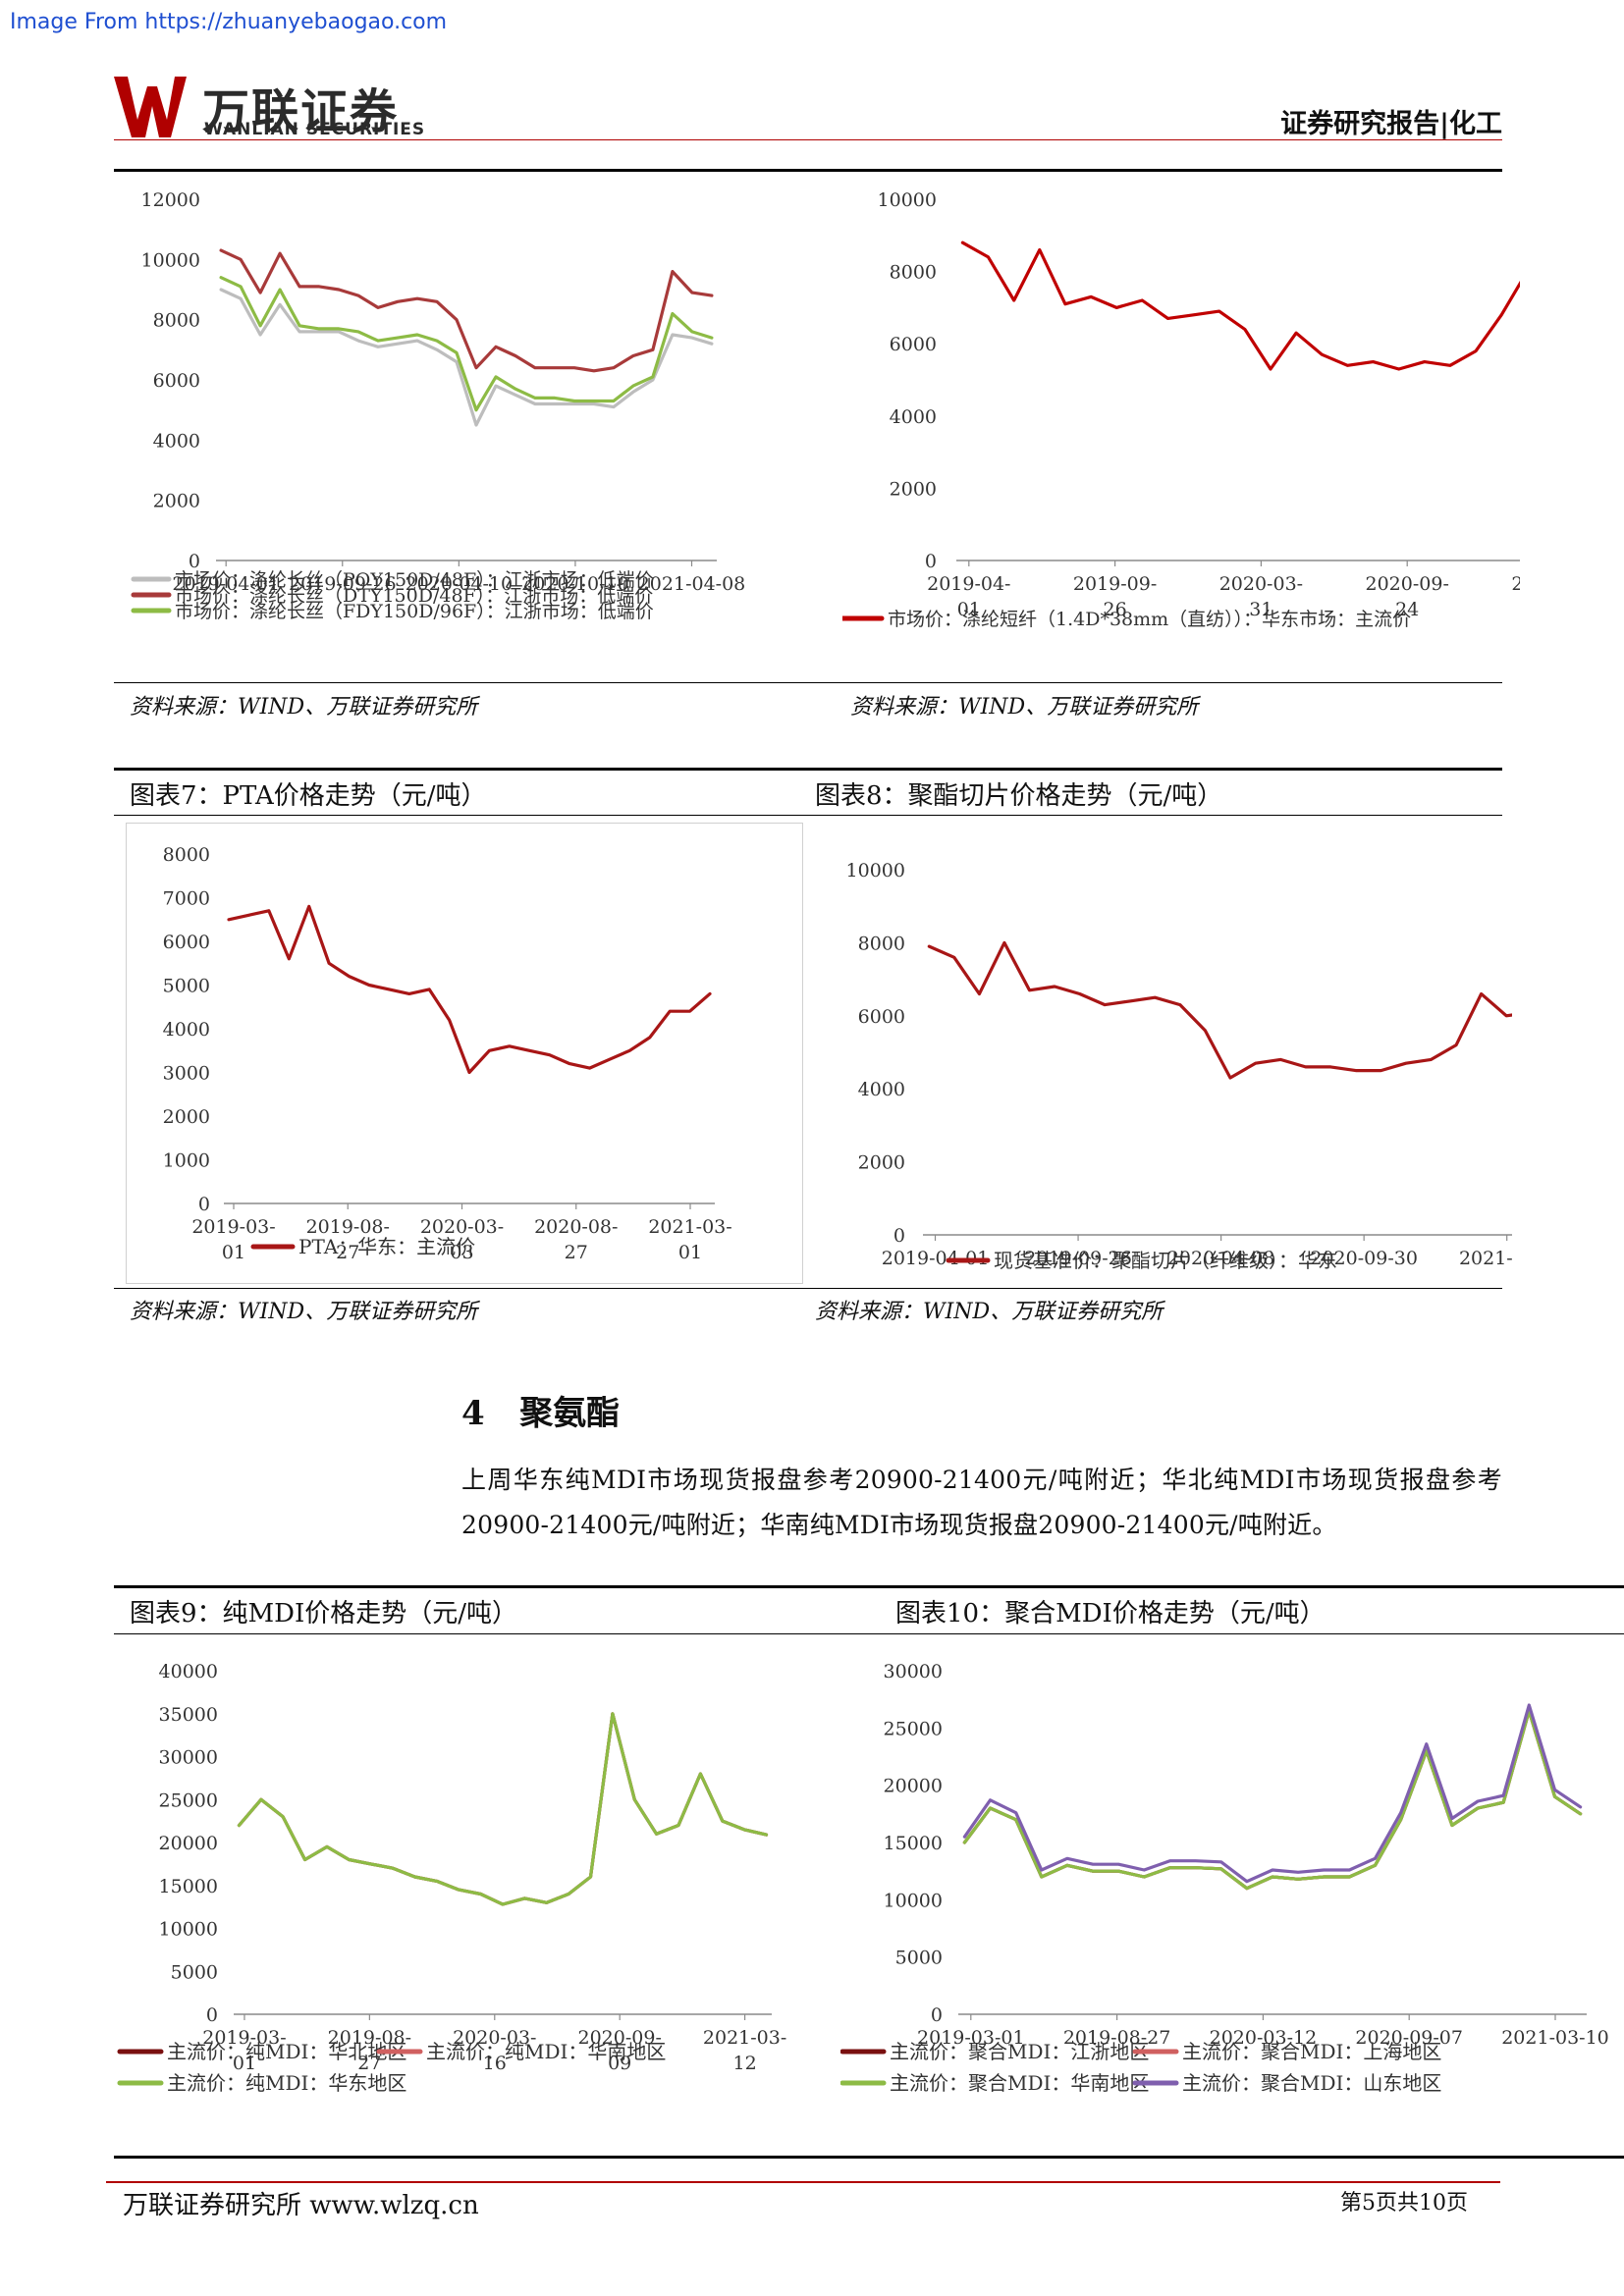 This screenshot has height=2296, width=1624. What do you see at coordinates (188, 1671) in the screenshot?
I see `y-tick-label: 40000` at bounding box center [188, 1671].